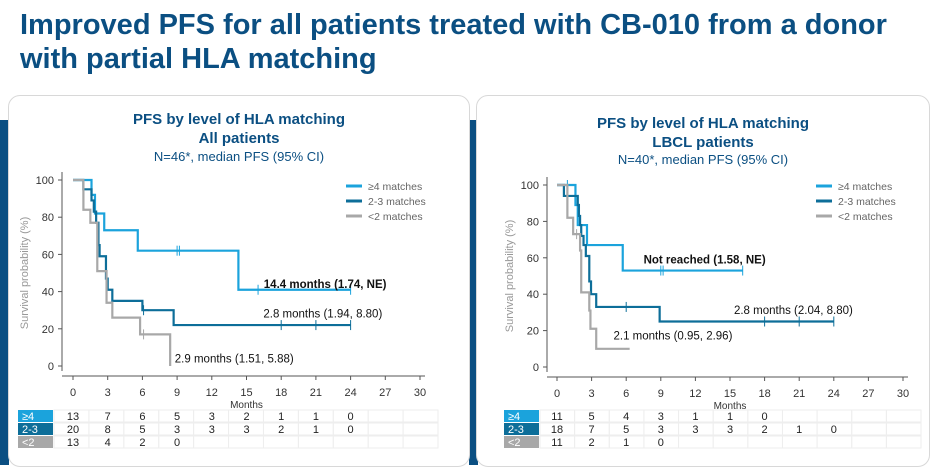 The image size is (936, 472). I want to click on x-tick-label: 12, so click(695, 394).